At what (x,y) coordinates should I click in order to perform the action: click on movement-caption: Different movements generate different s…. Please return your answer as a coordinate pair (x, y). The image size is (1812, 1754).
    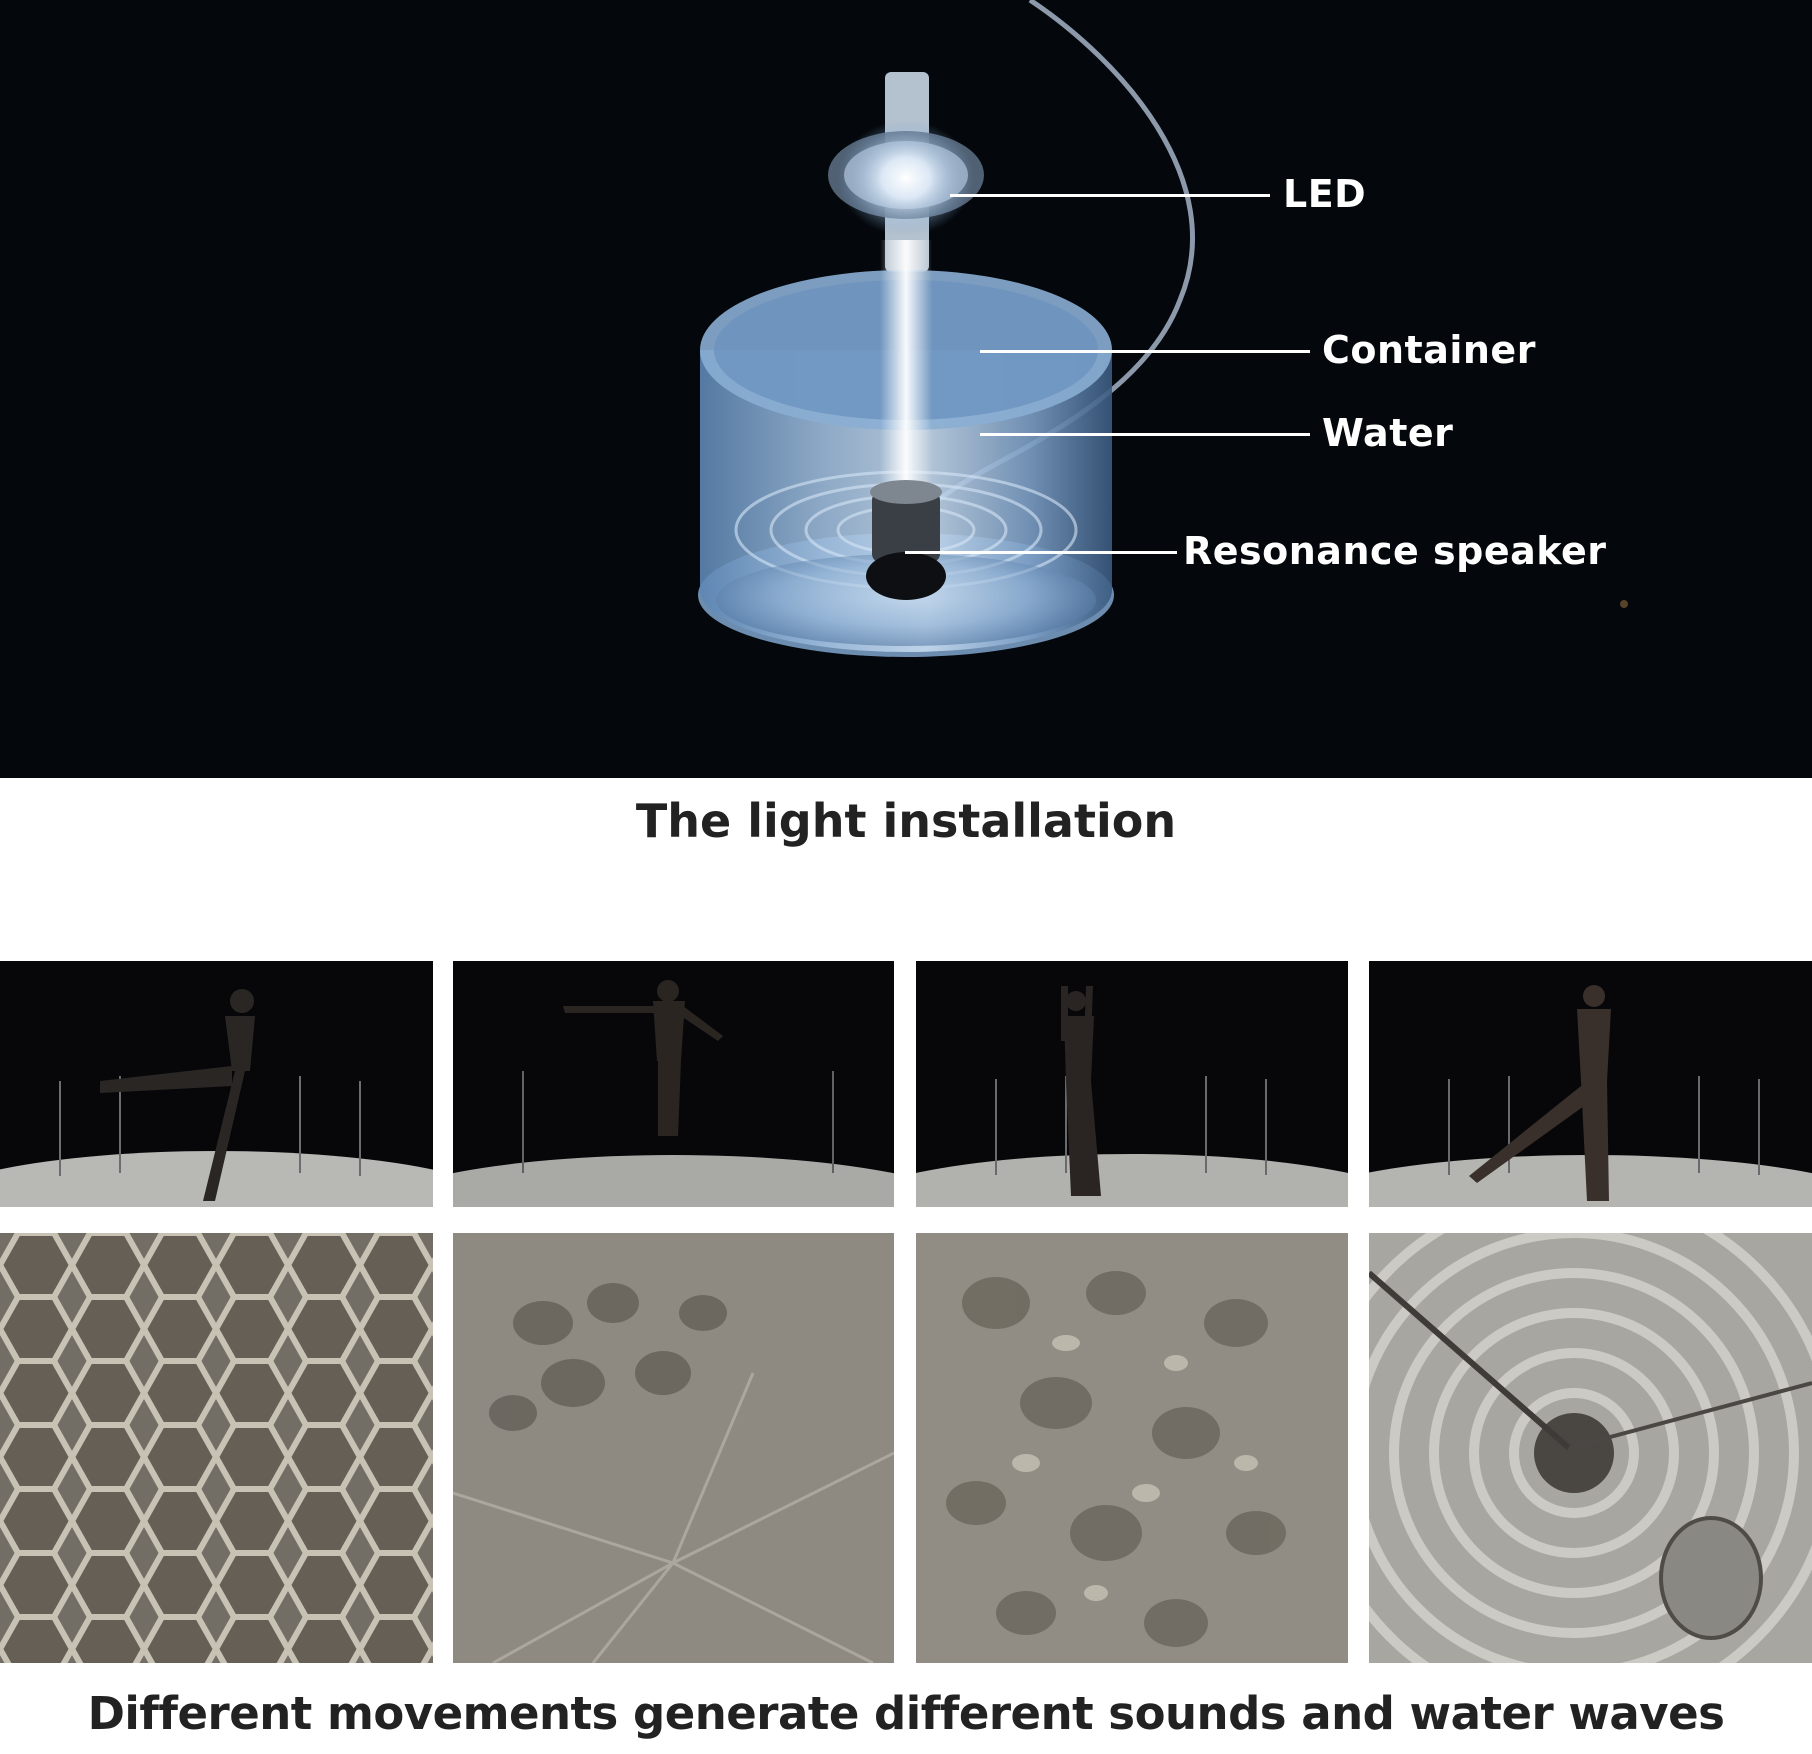
    Looking at the image, I should click on (906, 1713).